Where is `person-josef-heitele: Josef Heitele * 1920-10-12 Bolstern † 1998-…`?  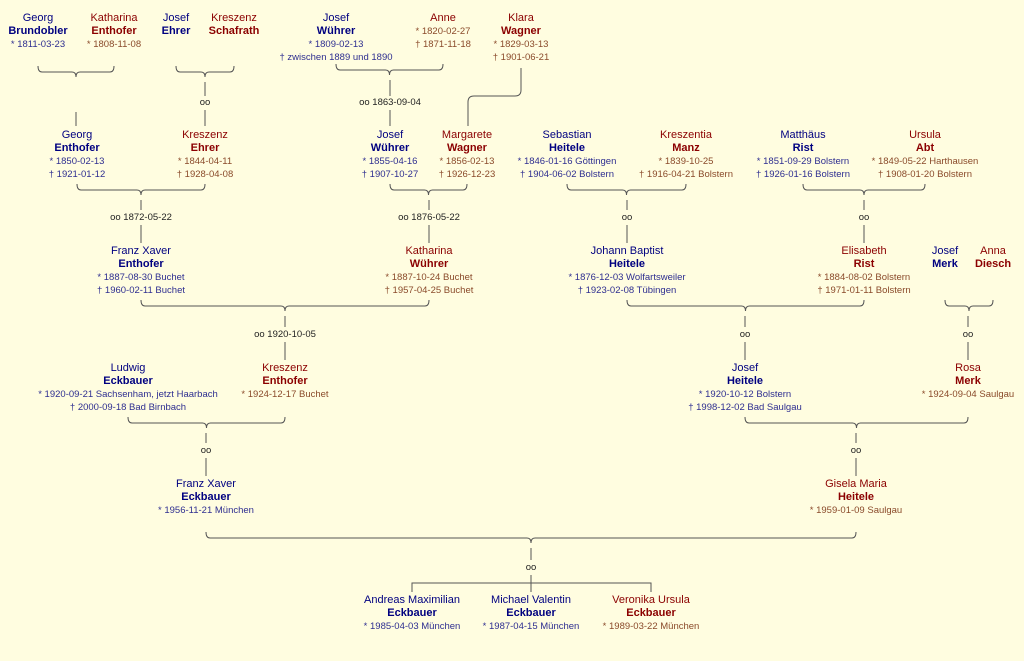 person-josef-heitele: Josef Heitele * 1920-10-12 Bolstern † 1998-… is located at coordinates (745, 388).